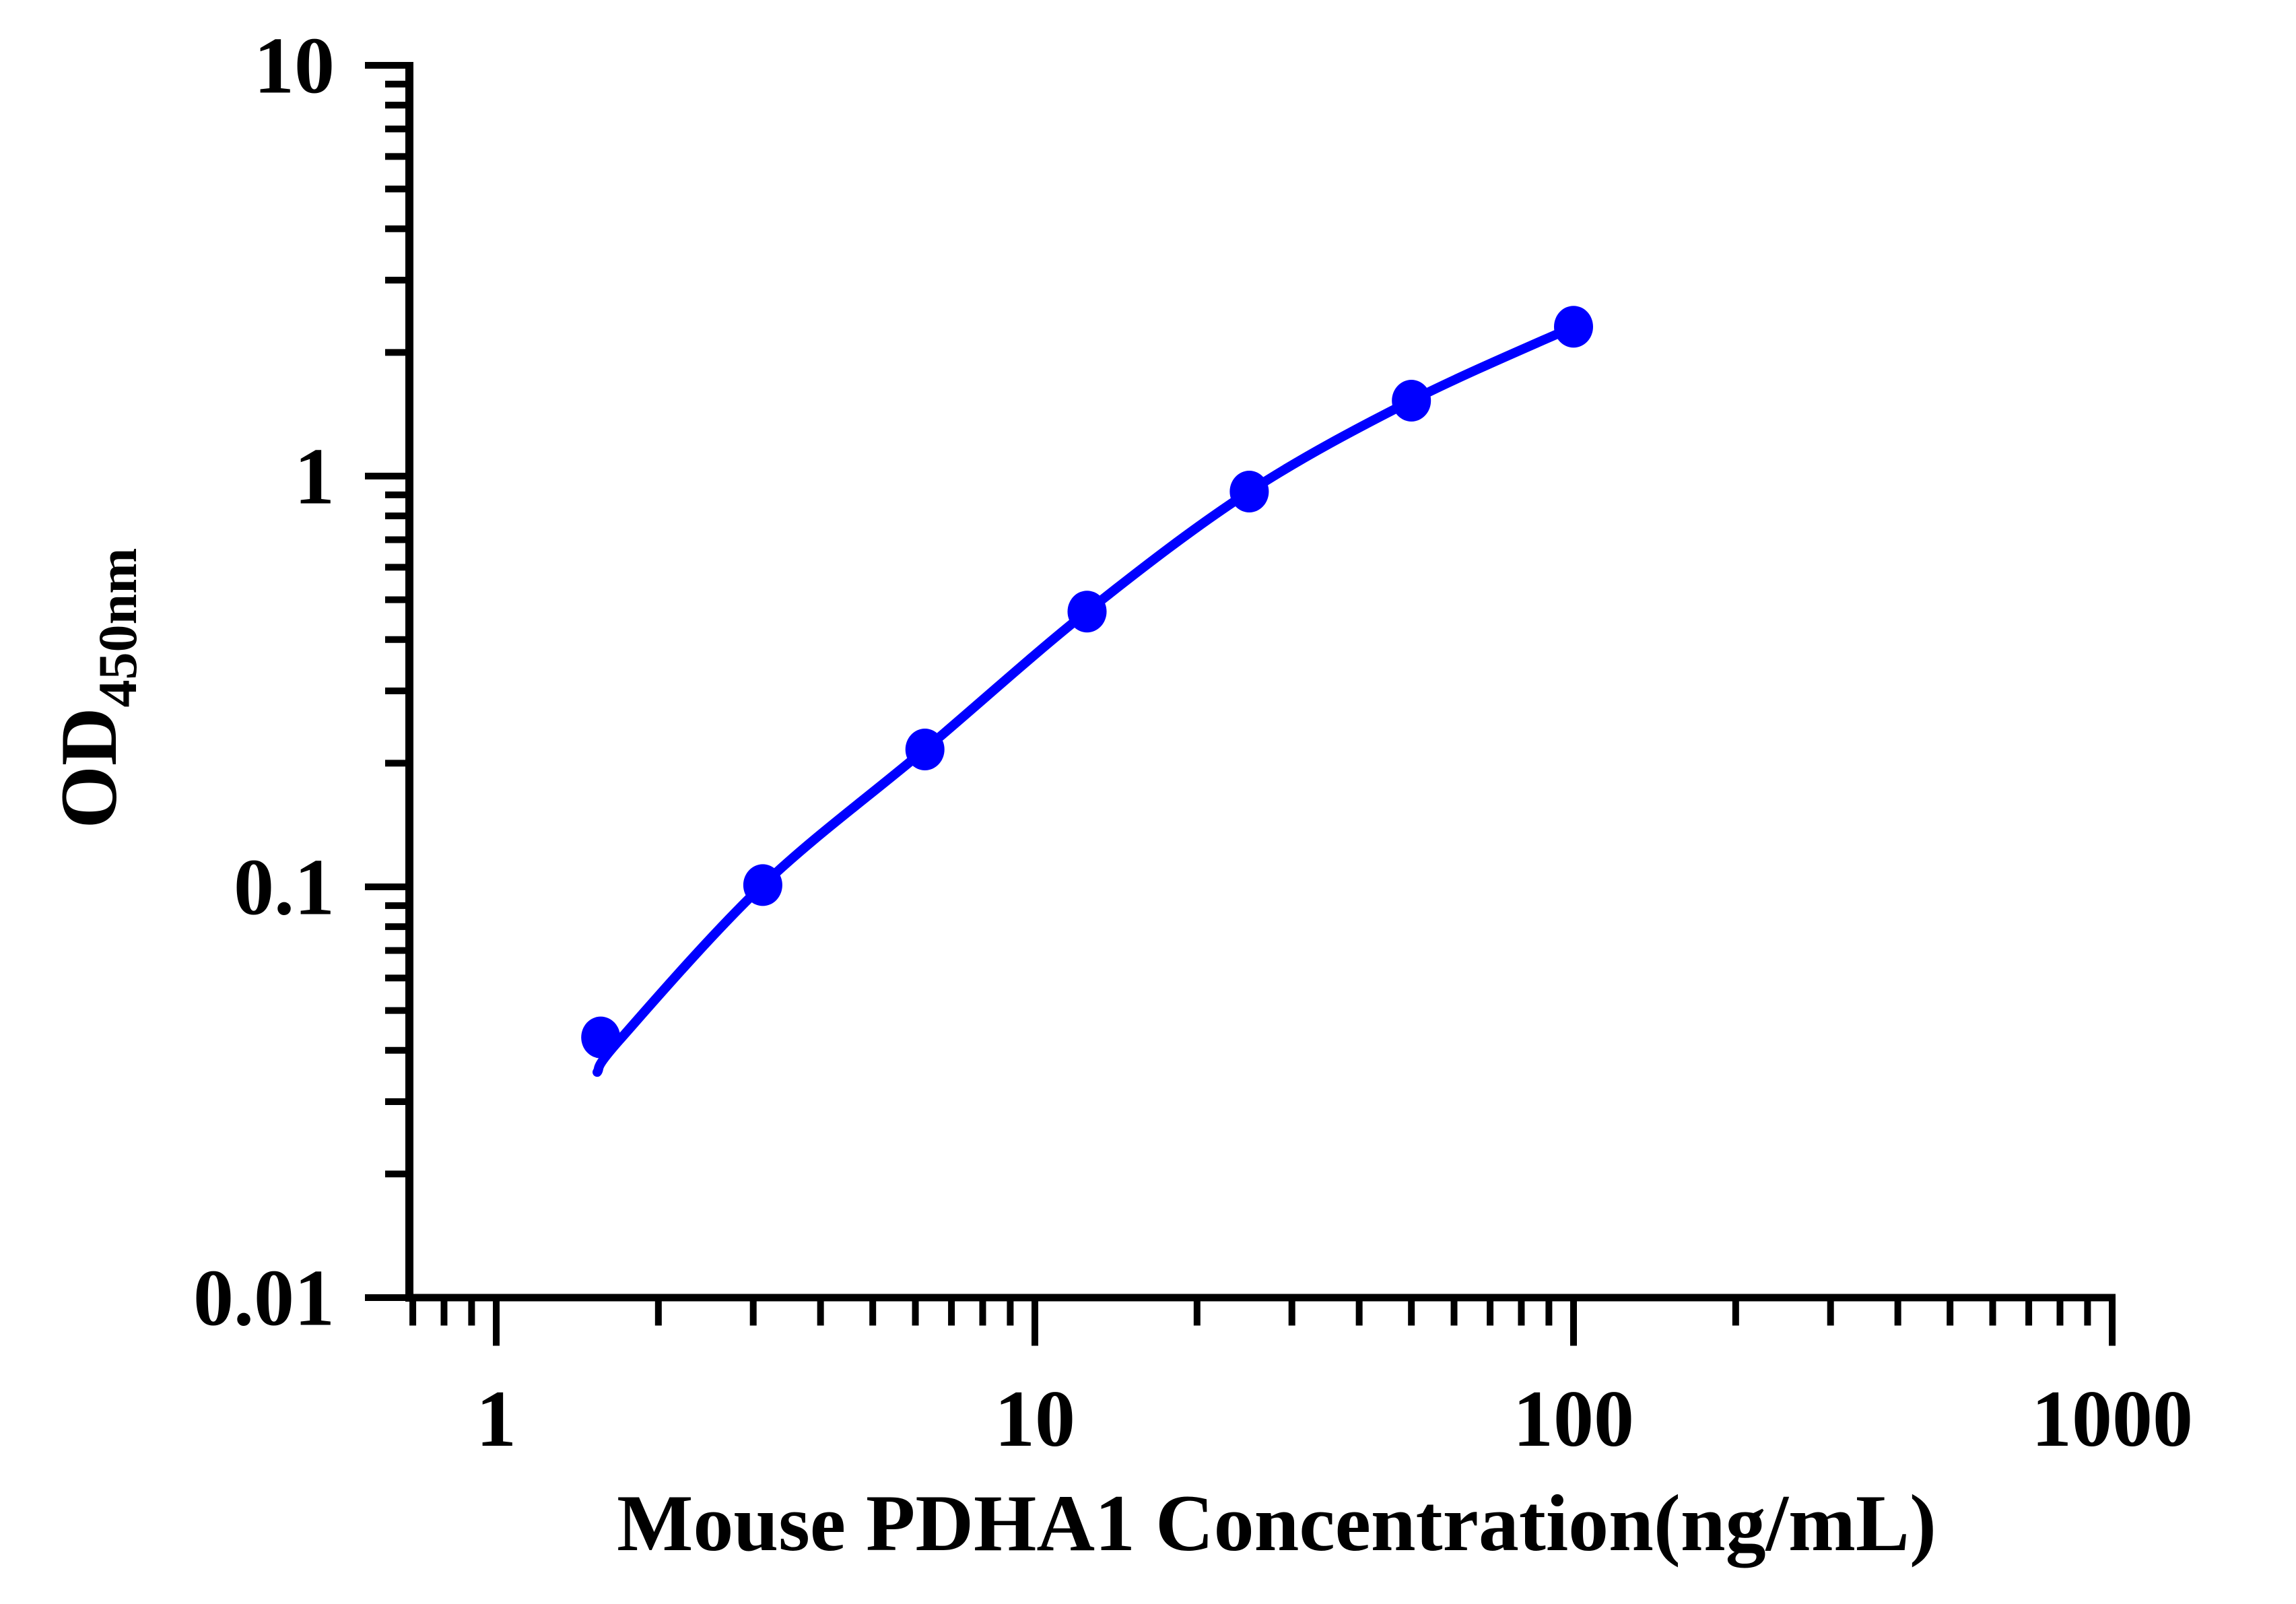 Image resolution: width=2296 pixels, height=1604 pixels. What do you see at coordinates (264, 1298) in the screenshot?
I see `y-tick-label: 0.01` at bounding box center [264, 1298].